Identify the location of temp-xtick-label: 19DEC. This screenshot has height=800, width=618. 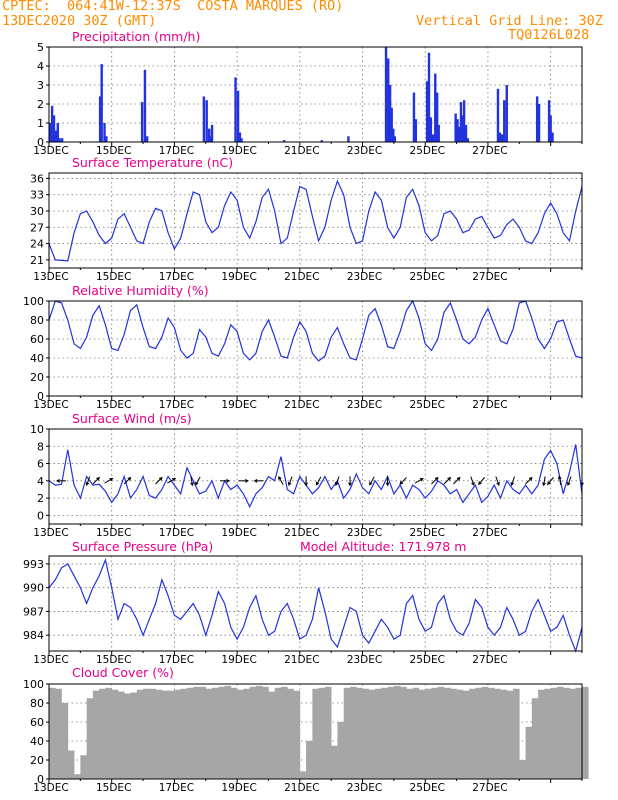
(238, 277).